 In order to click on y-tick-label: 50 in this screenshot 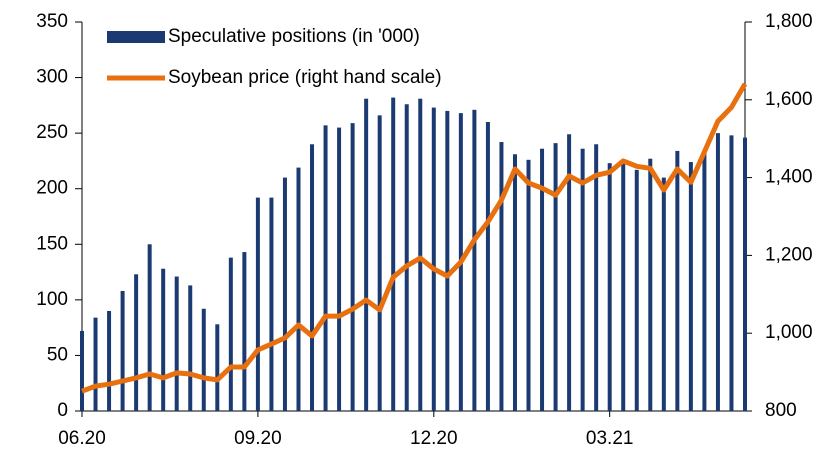, I will do `click(57, 354)`.